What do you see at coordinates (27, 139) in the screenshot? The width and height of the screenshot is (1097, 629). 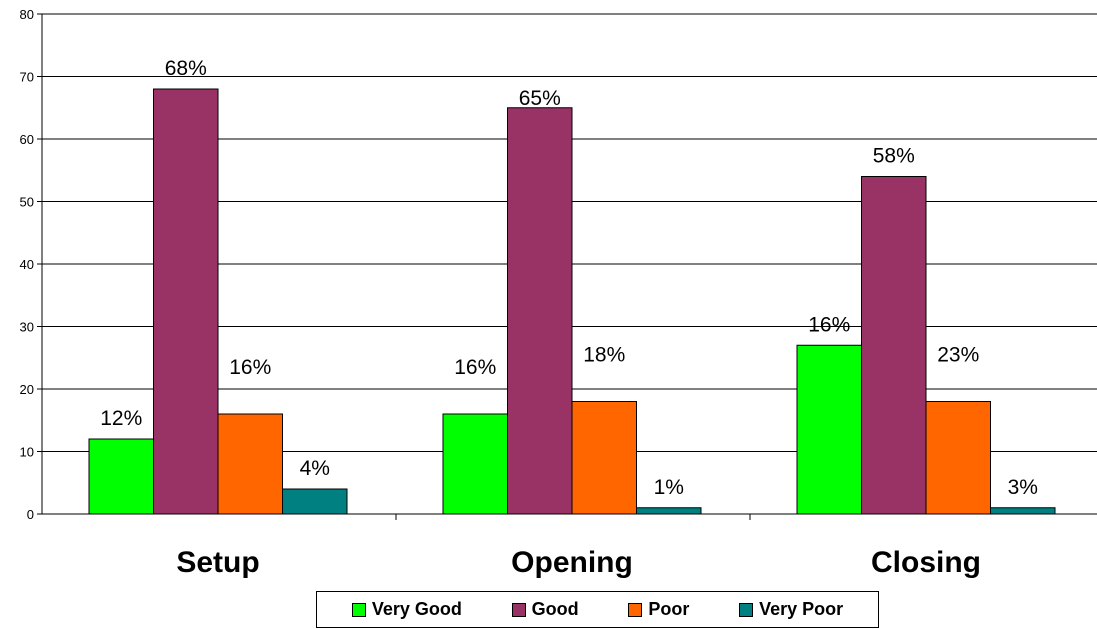 I see `y-tick-label: 60` at bounding box center [27, 139].